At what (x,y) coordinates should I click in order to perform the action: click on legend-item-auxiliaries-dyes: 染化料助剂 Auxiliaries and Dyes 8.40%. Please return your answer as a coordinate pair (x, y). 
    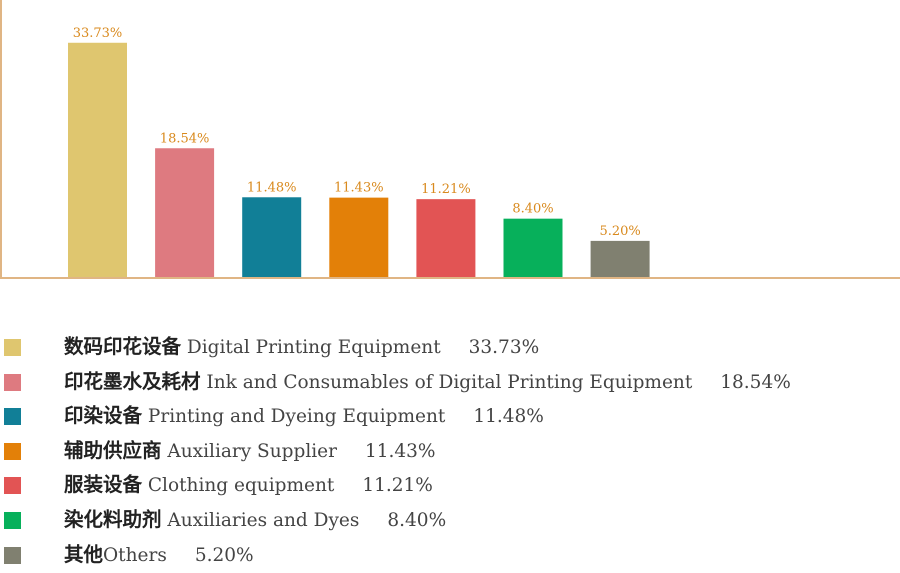
    Looking at the image, I should click on (450, 520).